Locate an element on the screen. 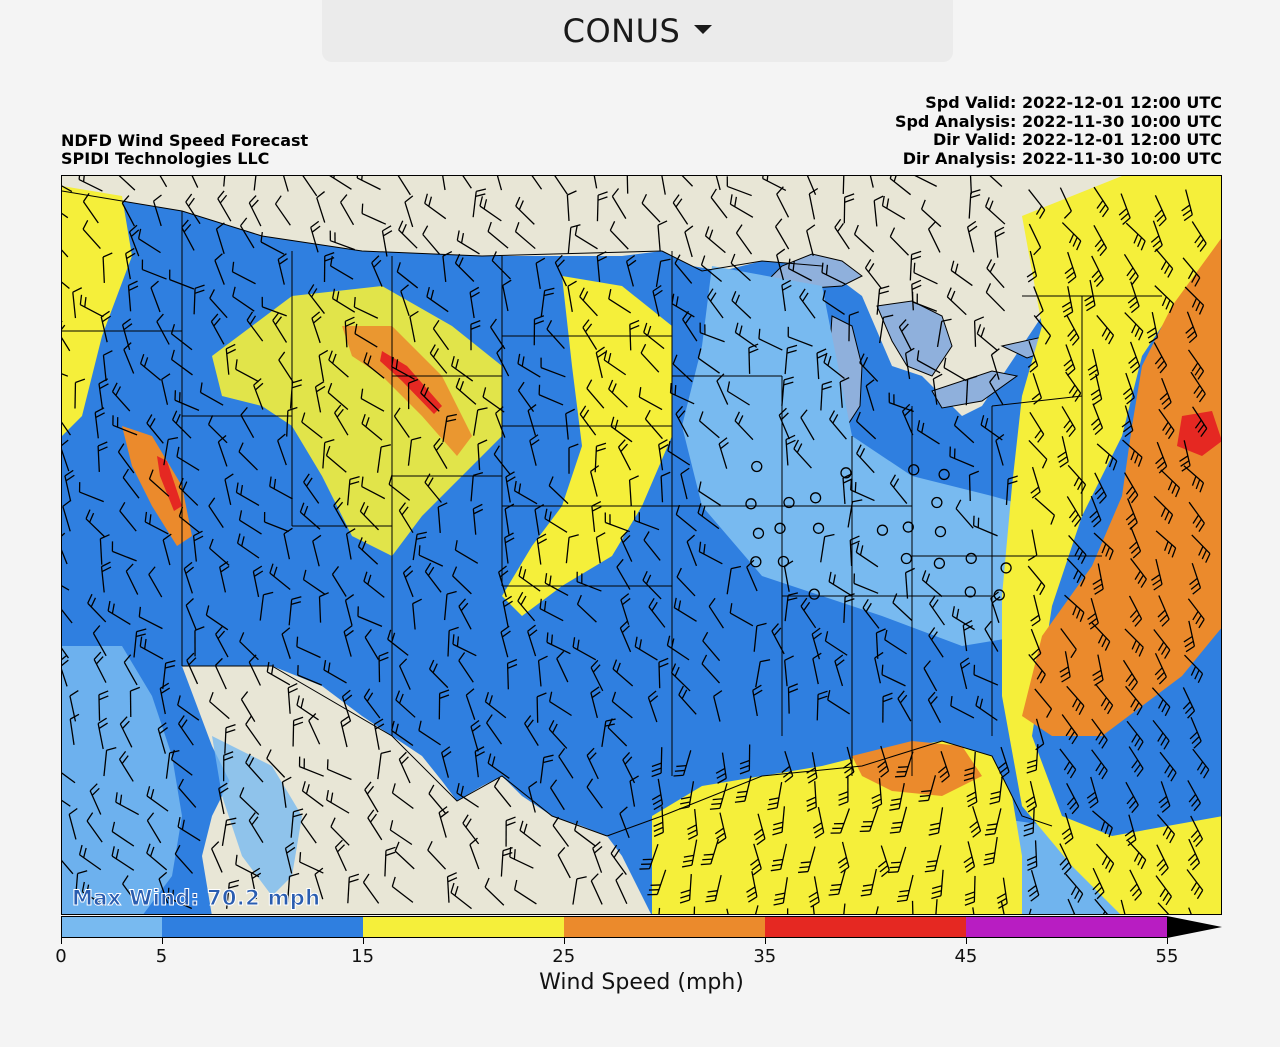 The width and height of the screenshot is (1280, 1047). calm-marker is located at coordinates (999, 595).